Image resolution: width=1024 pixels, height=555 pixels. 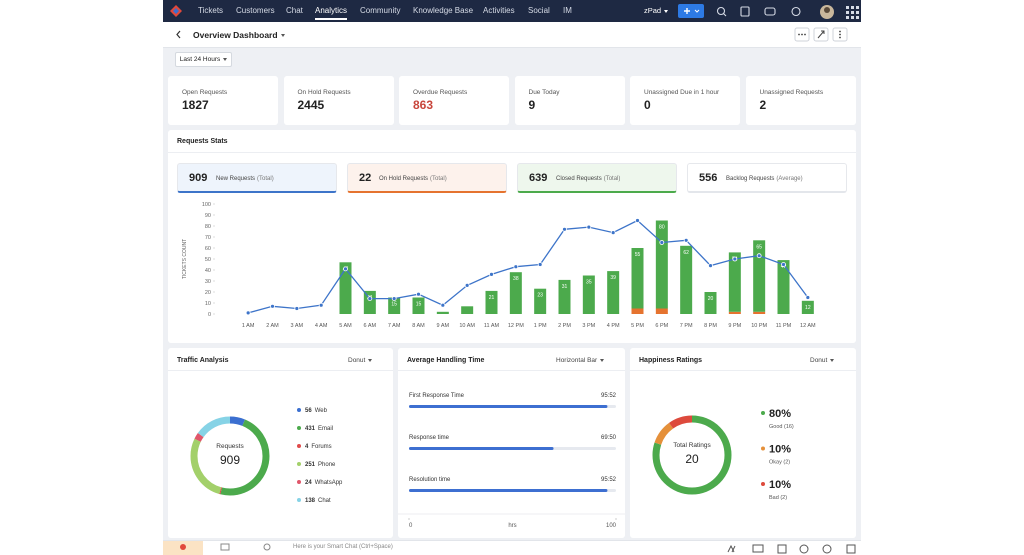 What do you see at coordinates (404, 179) in the screenshot?
I see `summary-label: On Hold Requests` at bounding box center [404, 179].